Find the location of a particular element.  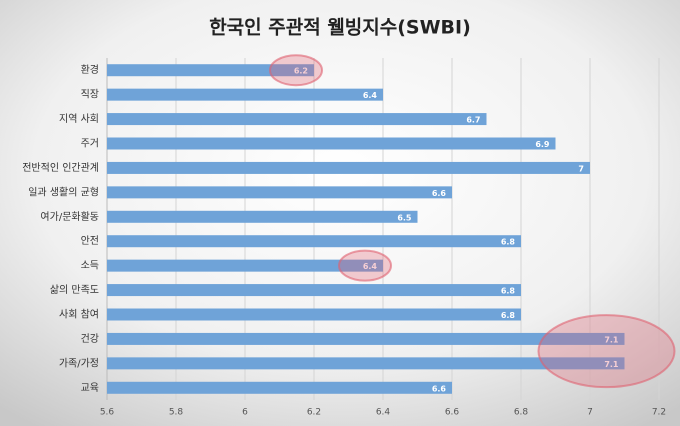

y-tick-label: 안전 is located at coordinates (90, 241).